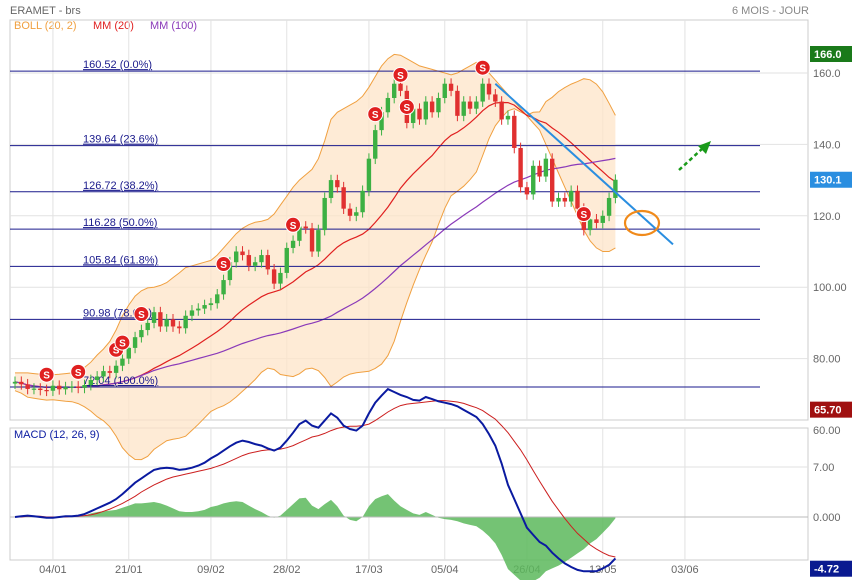  I want to click on x-tick-label: 04/01, so click(53, 570).